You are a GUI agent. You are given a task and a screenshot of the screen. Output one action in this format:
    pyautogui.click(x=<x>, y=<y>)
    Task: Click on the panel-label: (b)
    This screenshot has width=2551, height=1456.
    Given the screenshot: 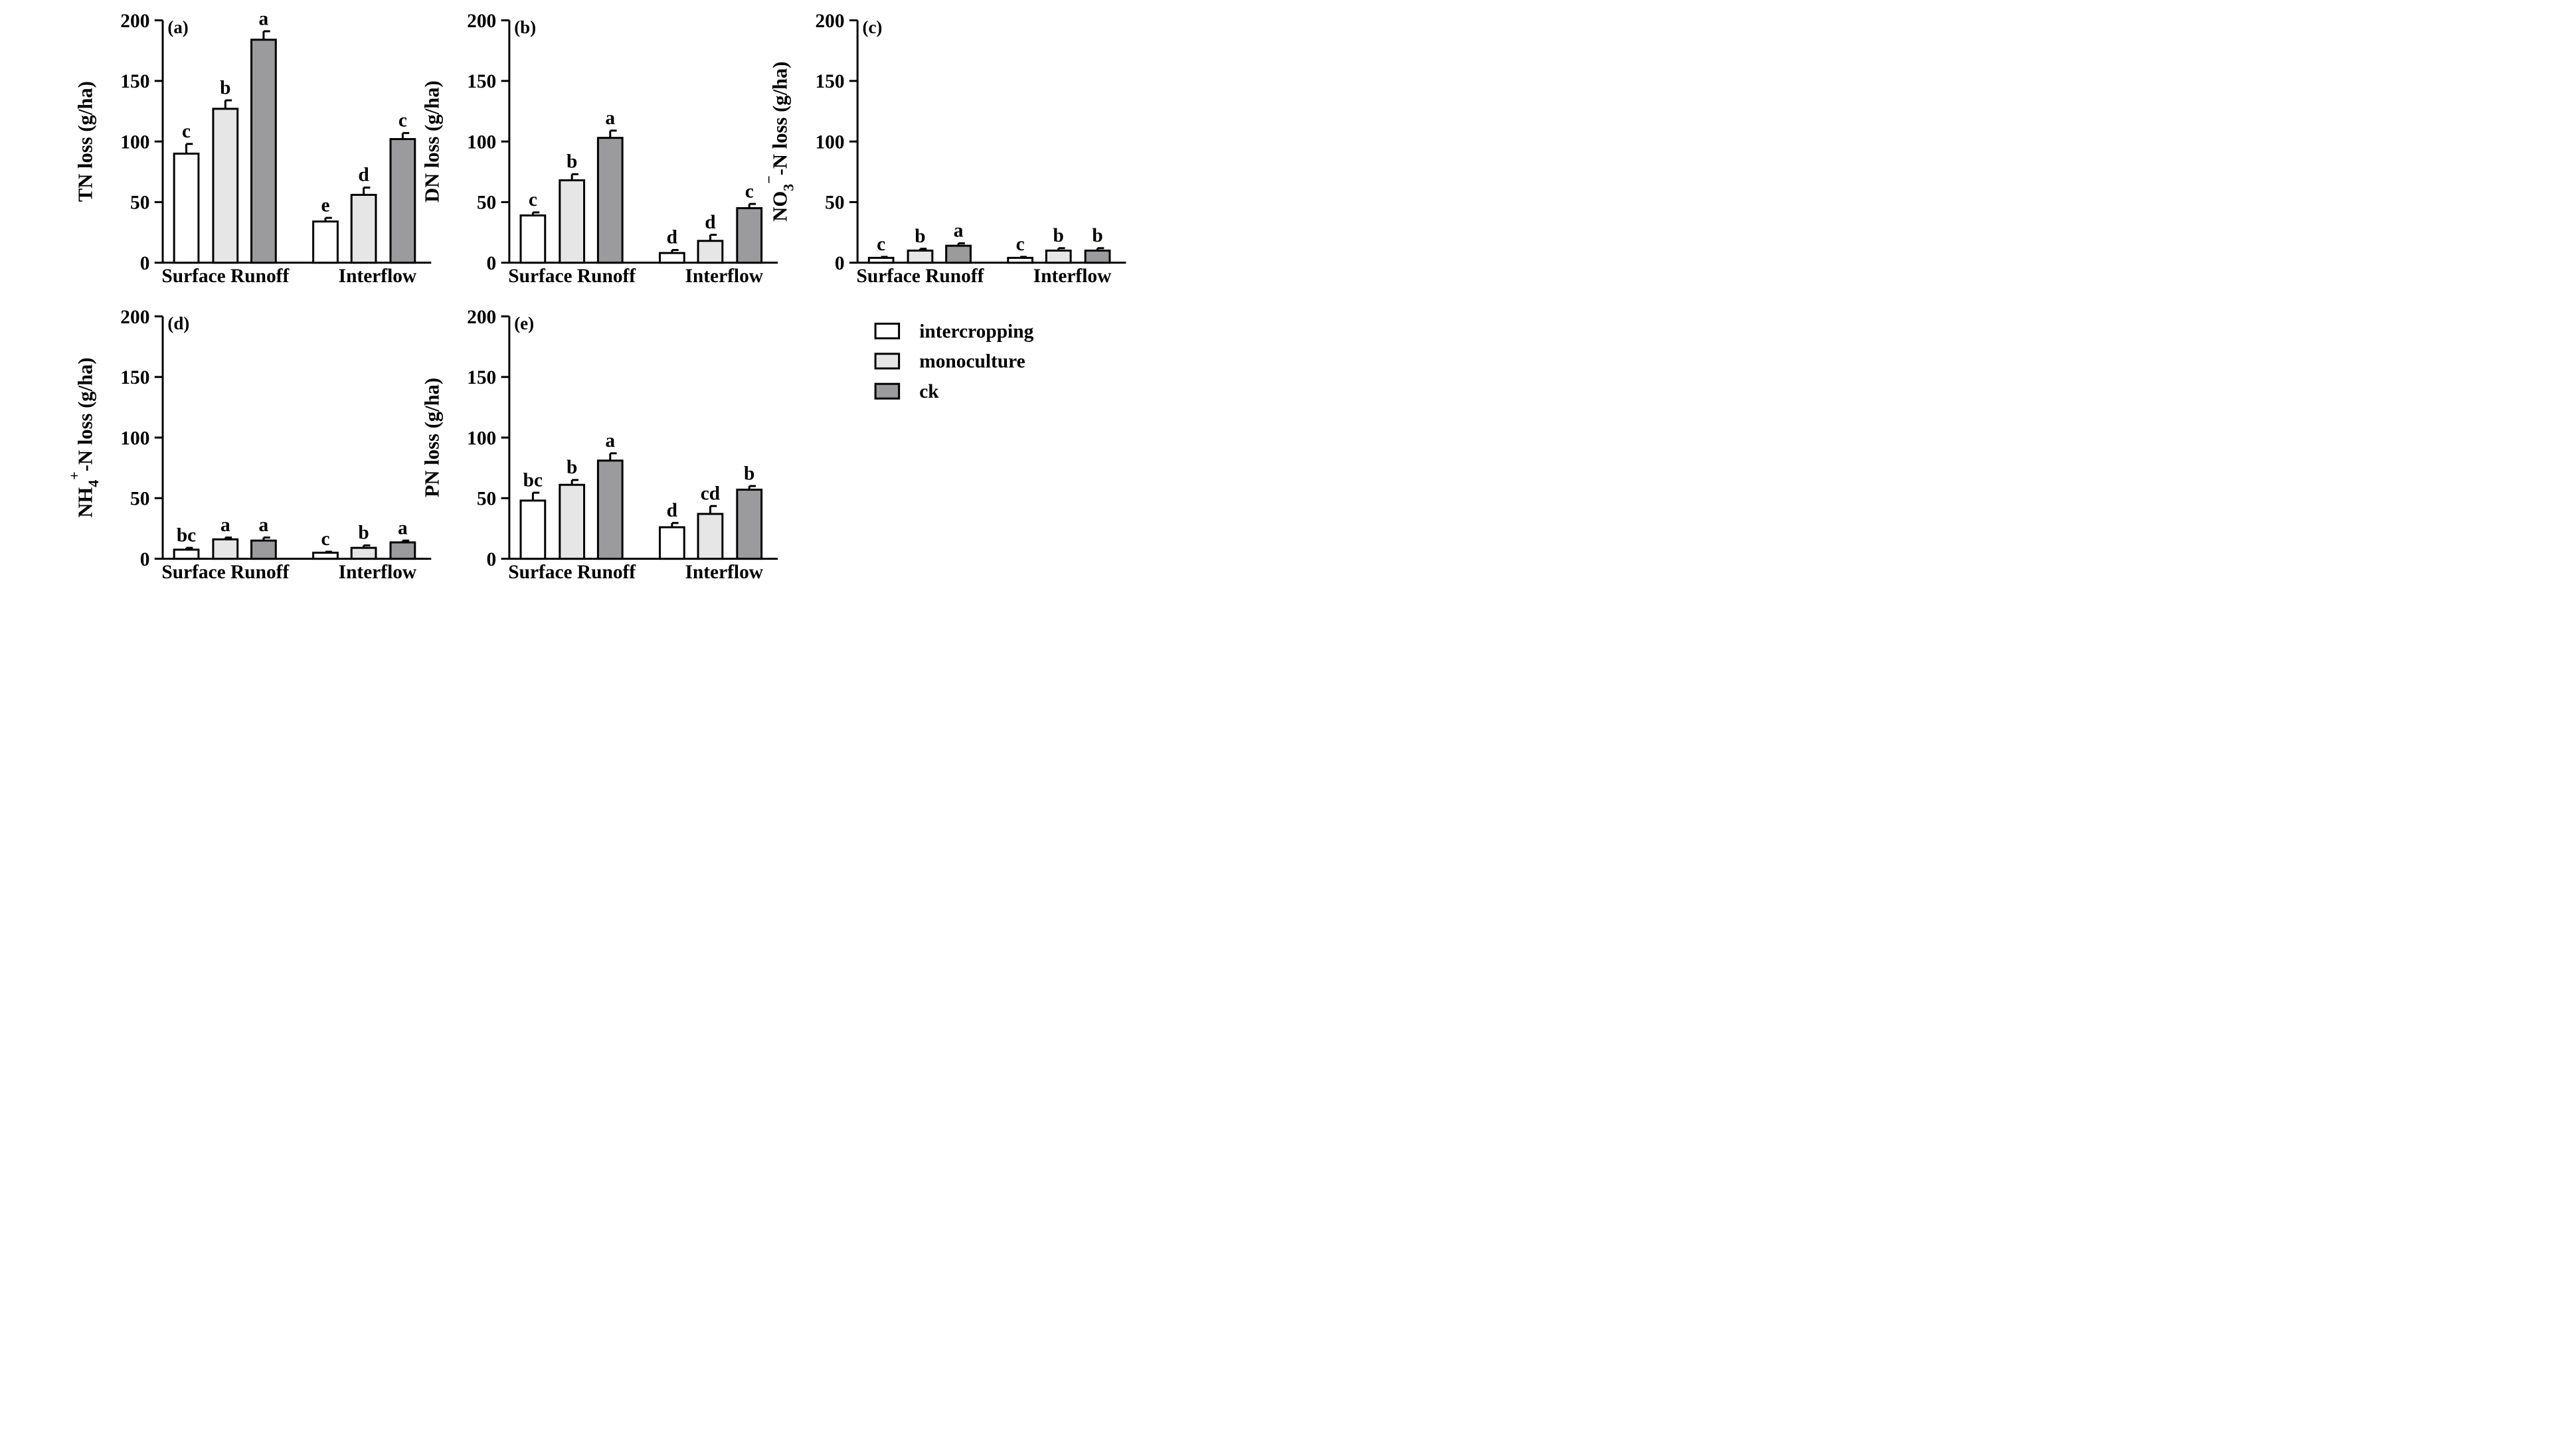 What is the action you would take?
    pyautogui.click(x=525, y=27)
    